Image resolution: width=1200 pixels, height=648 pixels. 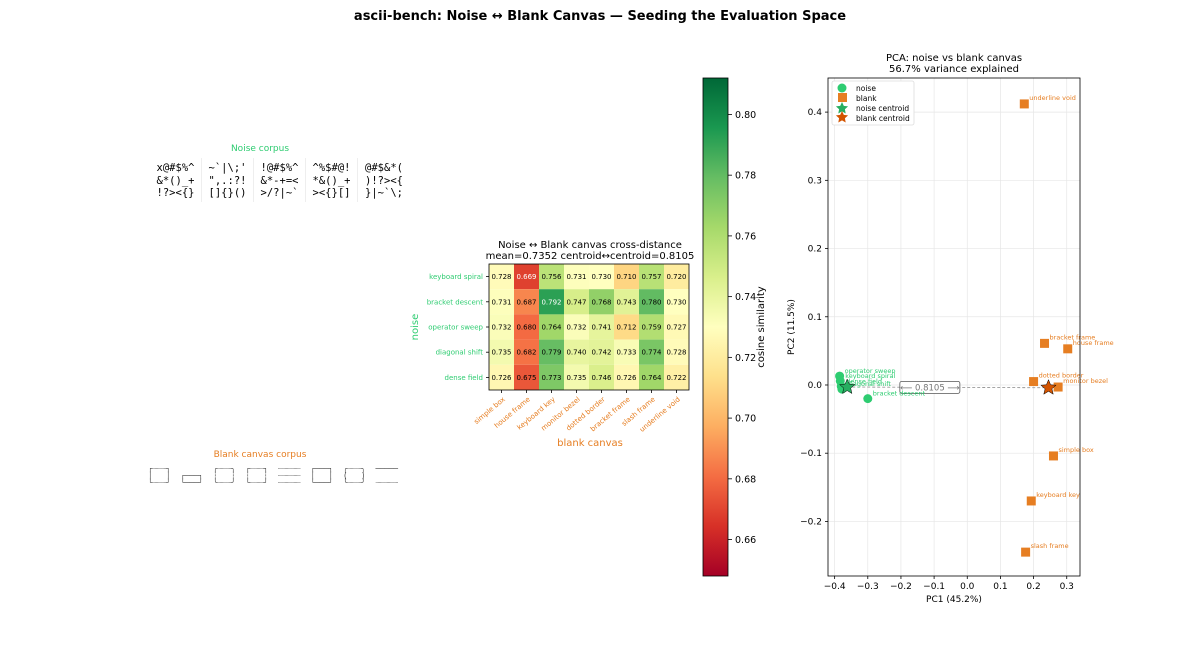 I want to click on heatmap-value: 0.680, so click(x=526, y=328).